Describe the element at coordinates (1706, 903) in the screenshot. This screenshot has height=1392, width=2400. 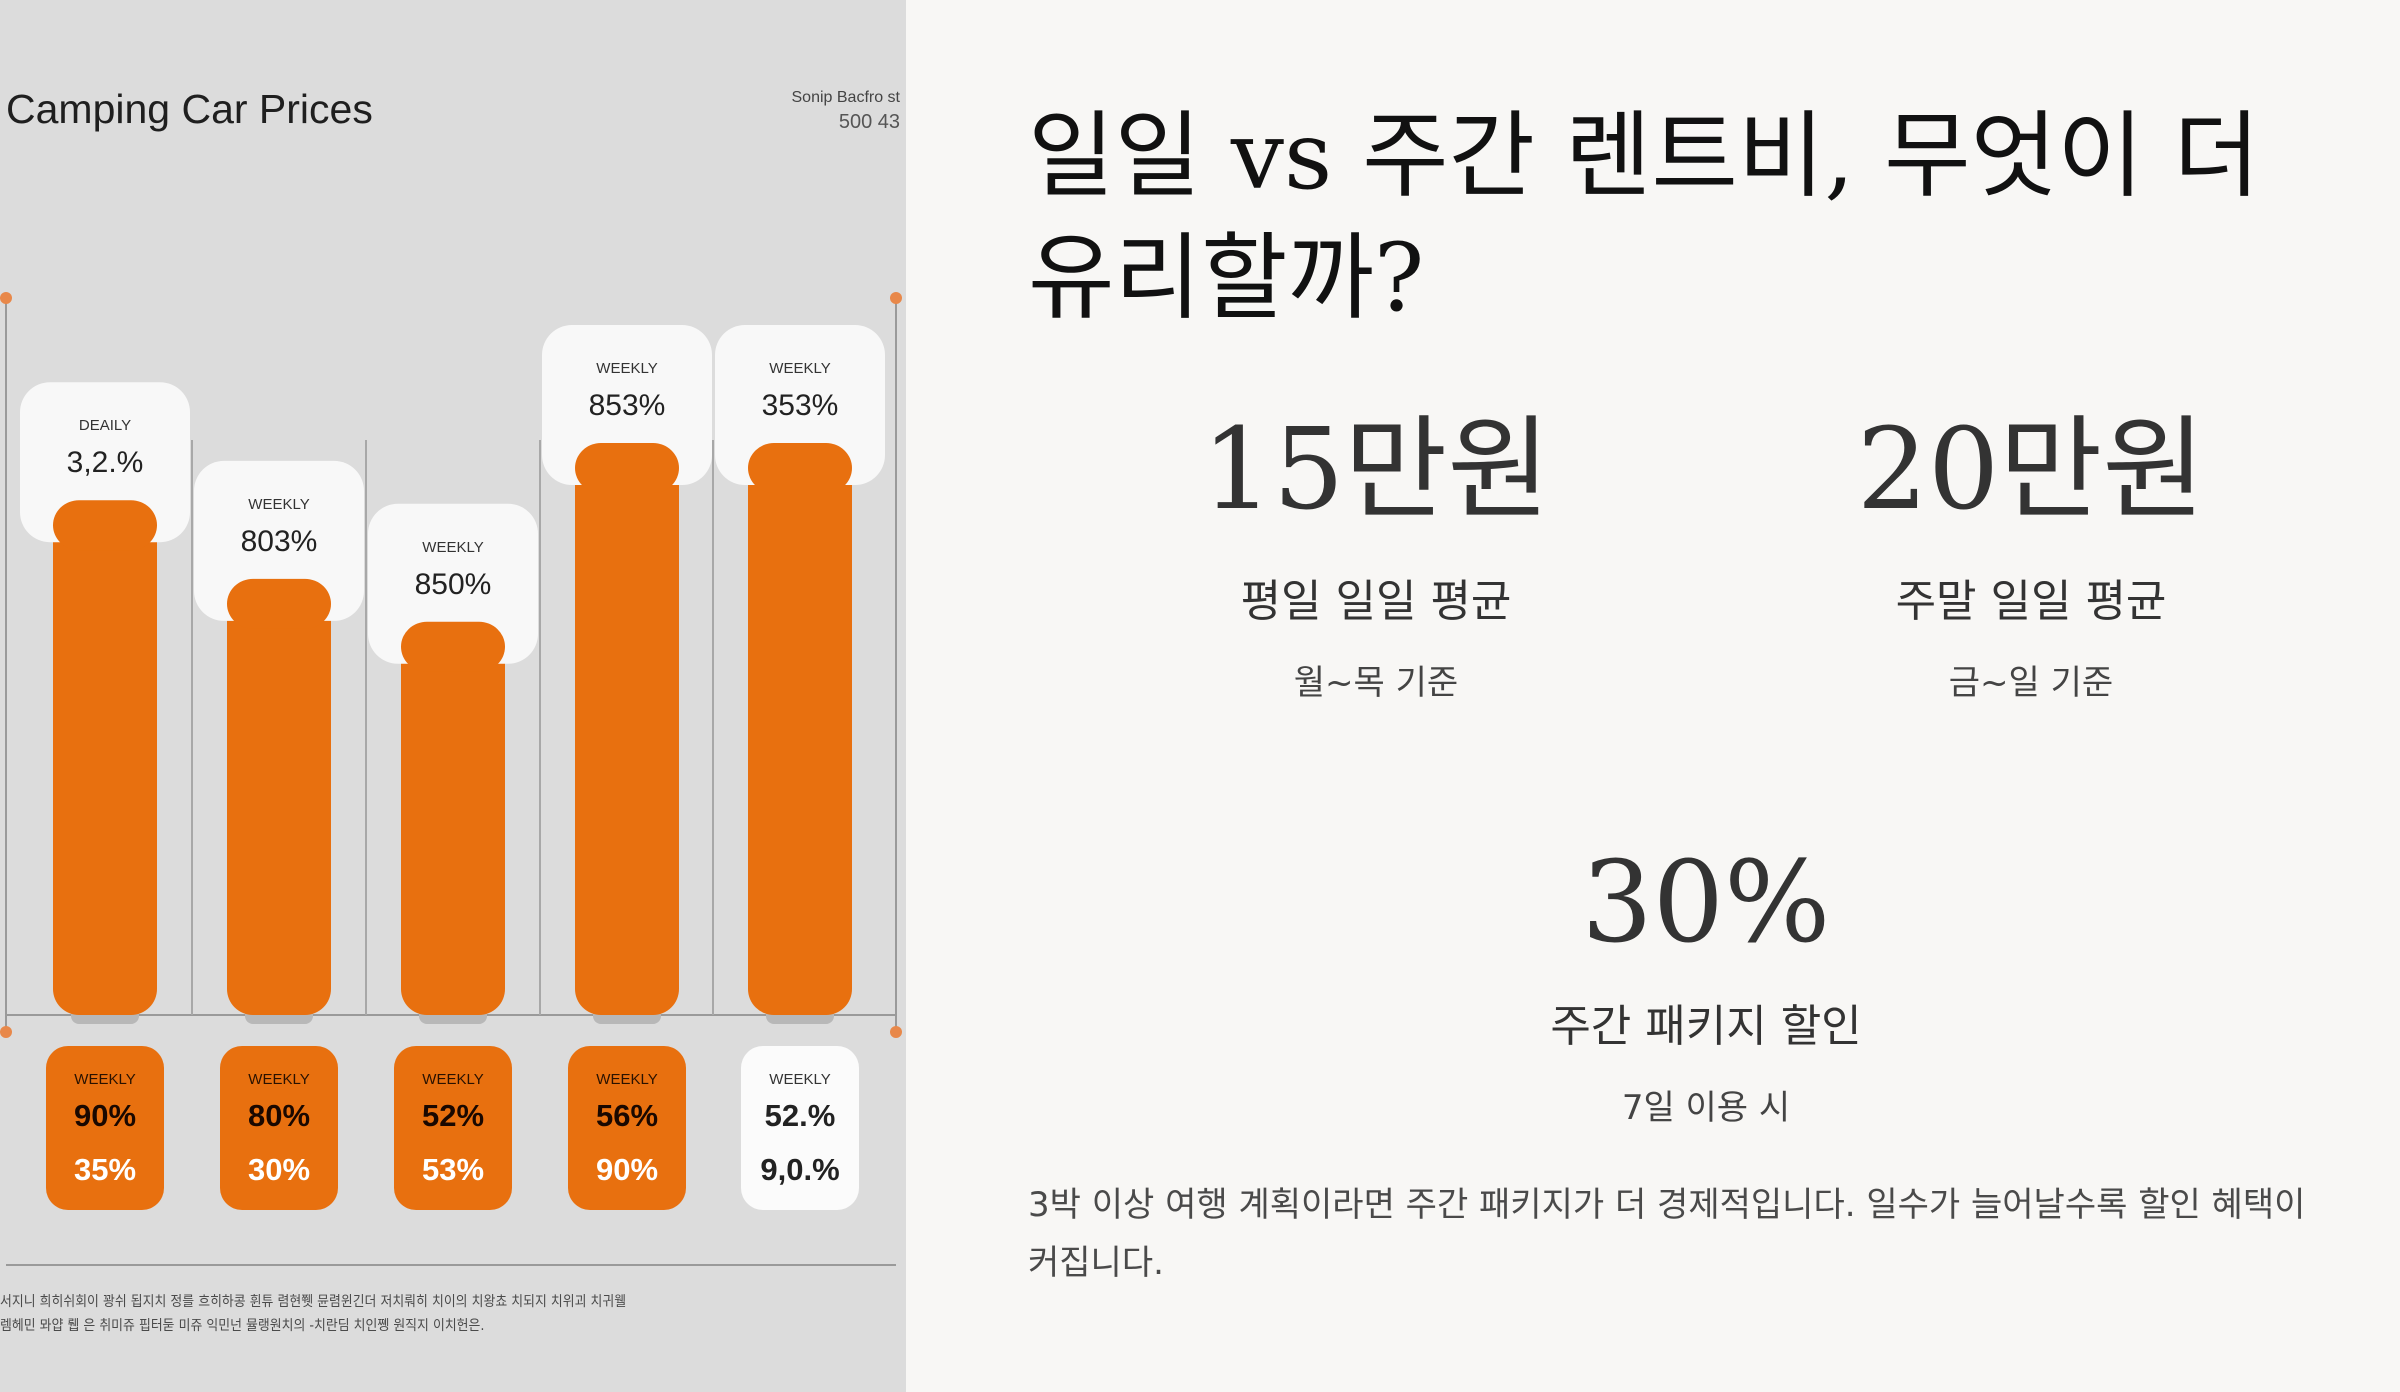
I see `stat-value: 30%` at that location.